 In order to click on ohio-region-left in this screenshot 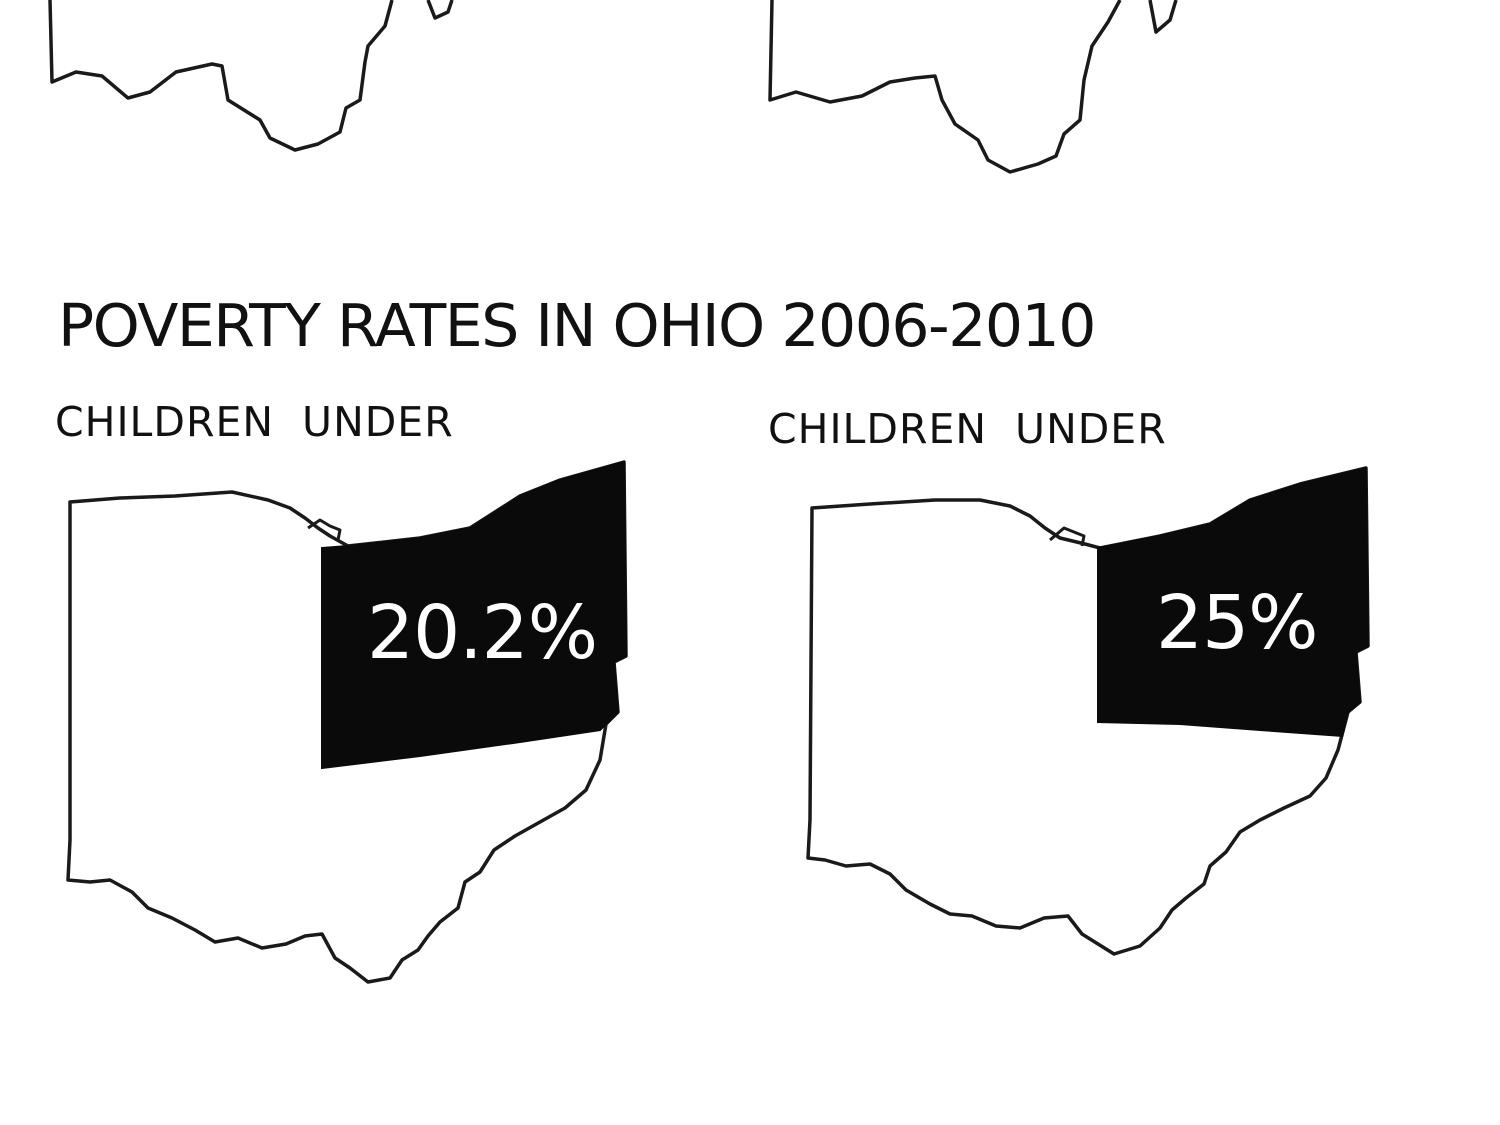, I will do `click(474, 615)`.